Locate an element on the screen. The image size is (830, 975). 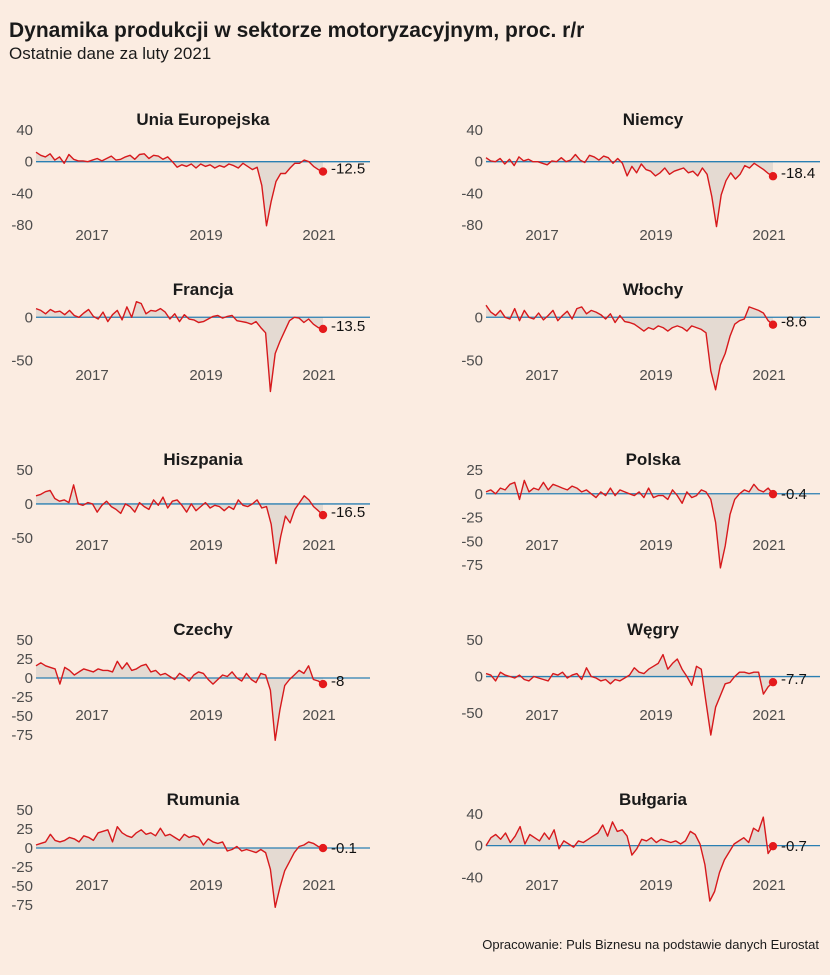
chart-panel: Bułgaria 40 0 -40 2017 2019 2021 -0.7 is located at coordinates (640, 846).